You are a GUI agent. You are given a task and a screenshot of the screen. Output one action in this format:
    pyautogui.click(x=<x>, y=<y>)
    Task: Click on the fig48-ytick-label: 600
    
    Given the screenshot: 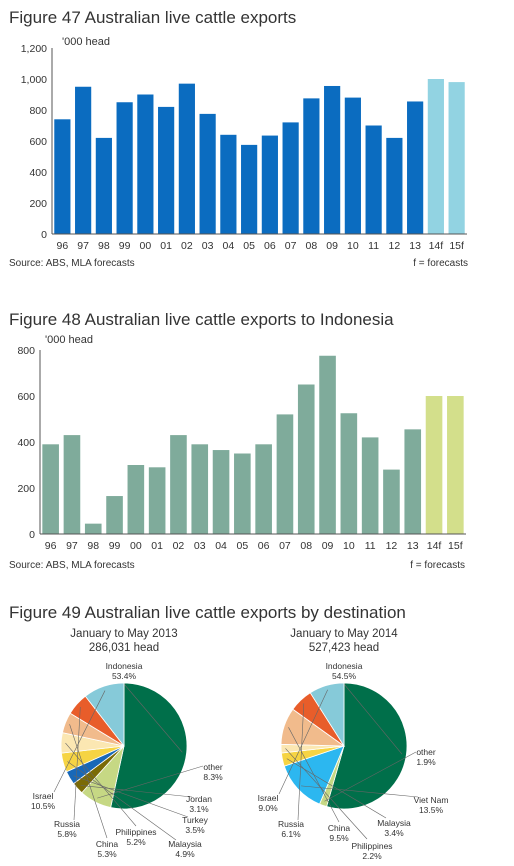 What is the action you would take?
    pyautogui.click(x=26, y=397)
    